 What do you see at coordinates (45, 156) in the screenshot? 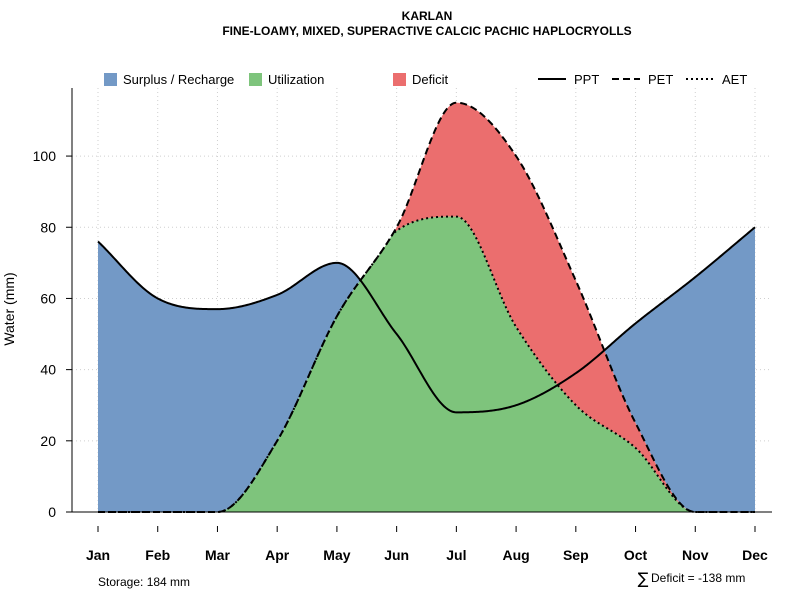
I see `y-tick-label: 100` at bounding box center [45, 156].